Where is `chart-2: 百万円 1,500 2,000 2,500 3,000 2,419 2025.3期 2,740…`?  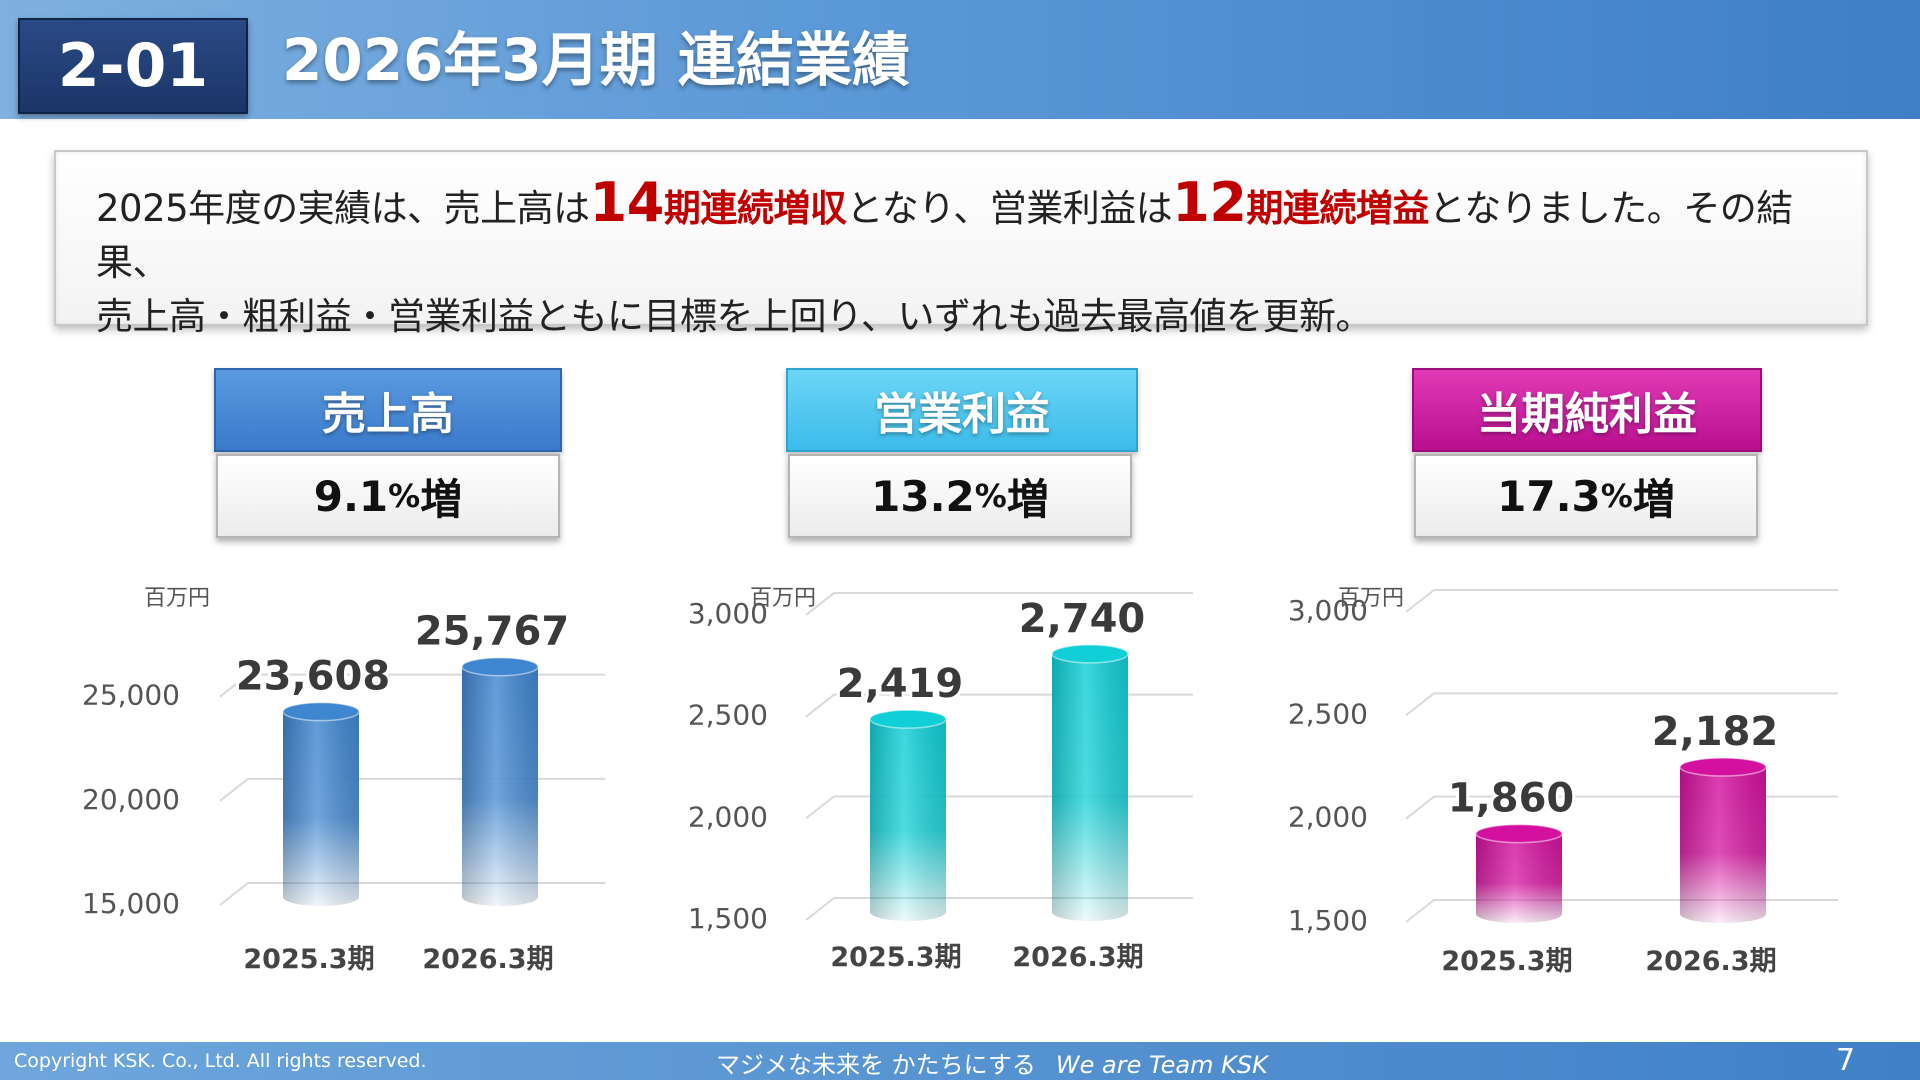 chart-2: 百万円 1,500 2,000 2,500 3,000 2,419 2025.3期 2,740… is located at coordinates (940, 779).